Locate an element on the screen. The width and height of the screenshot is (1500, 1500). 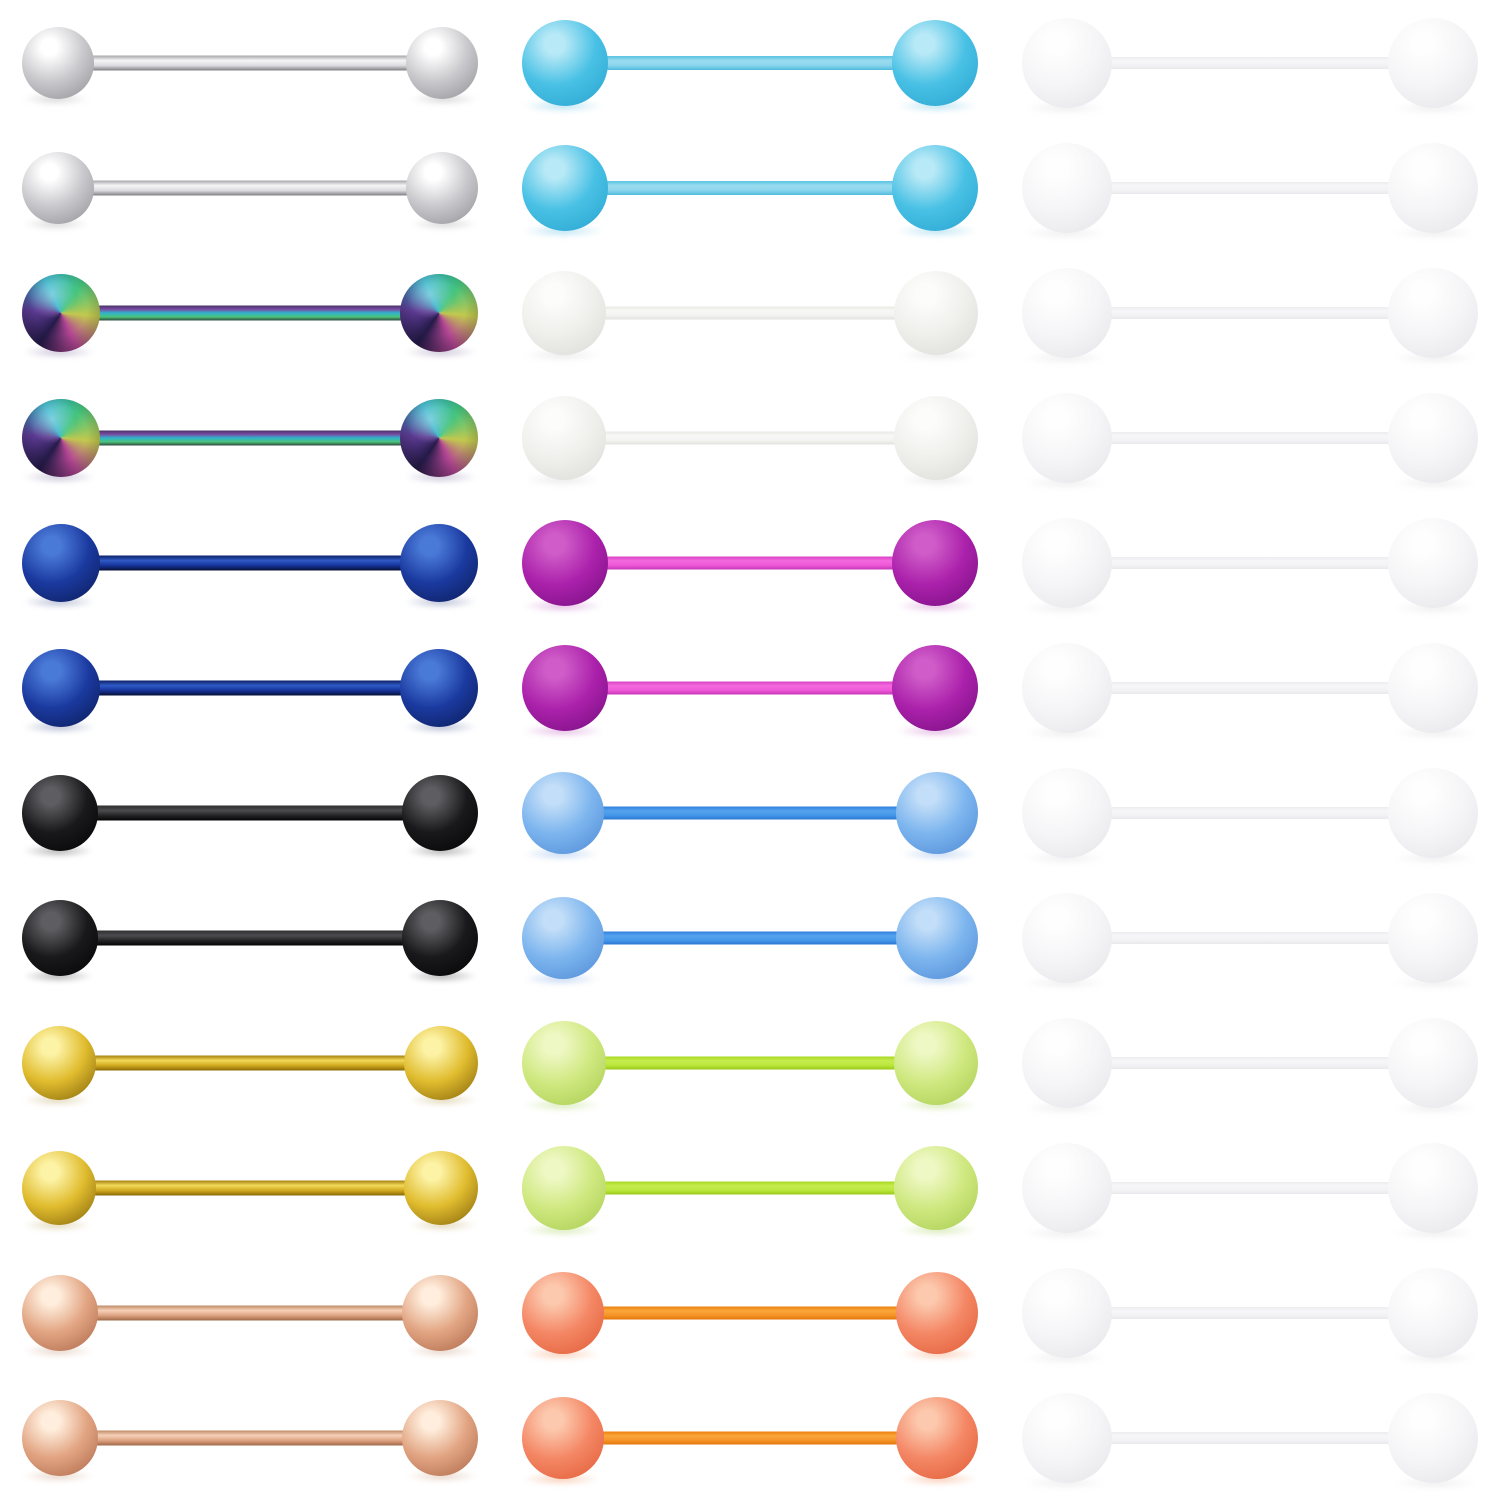
barbell-lime-acrylic-r10c2 is located at coordinates (750, 1187).